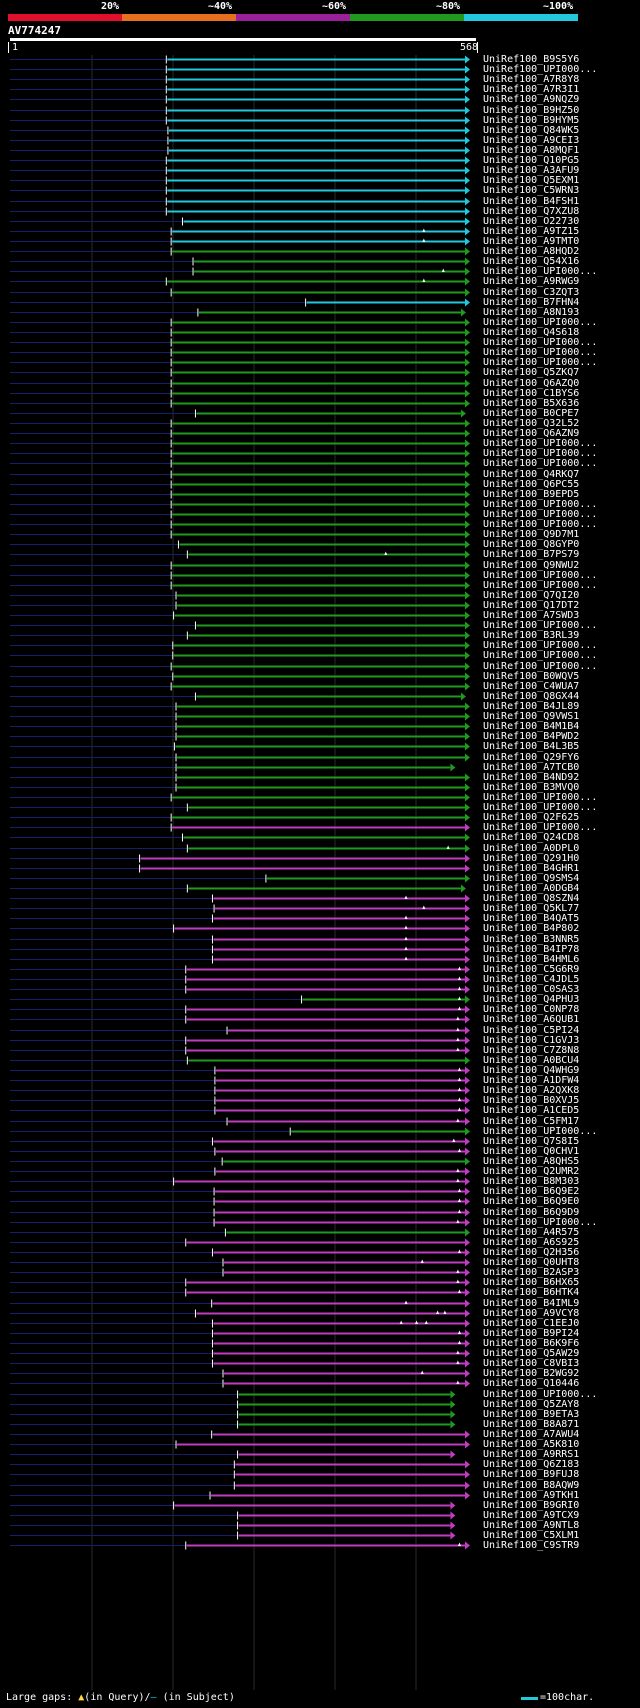 The image size is (640, 1708). I want to click on hit-label: UniRef100_Q5KL77, so click(531, 908).